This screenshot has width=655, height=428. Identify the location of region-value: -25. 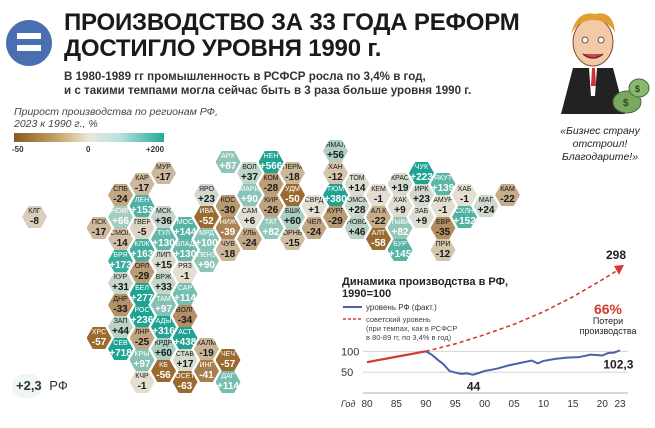
(142, 342).